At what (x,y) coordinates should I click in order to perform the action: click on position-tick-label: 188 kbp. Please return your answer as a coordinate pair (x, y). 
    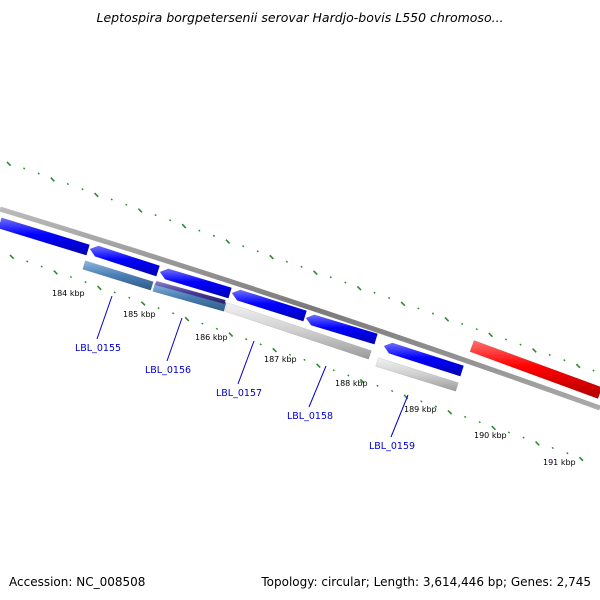
    Looking at the image, I should click on (351, 383).